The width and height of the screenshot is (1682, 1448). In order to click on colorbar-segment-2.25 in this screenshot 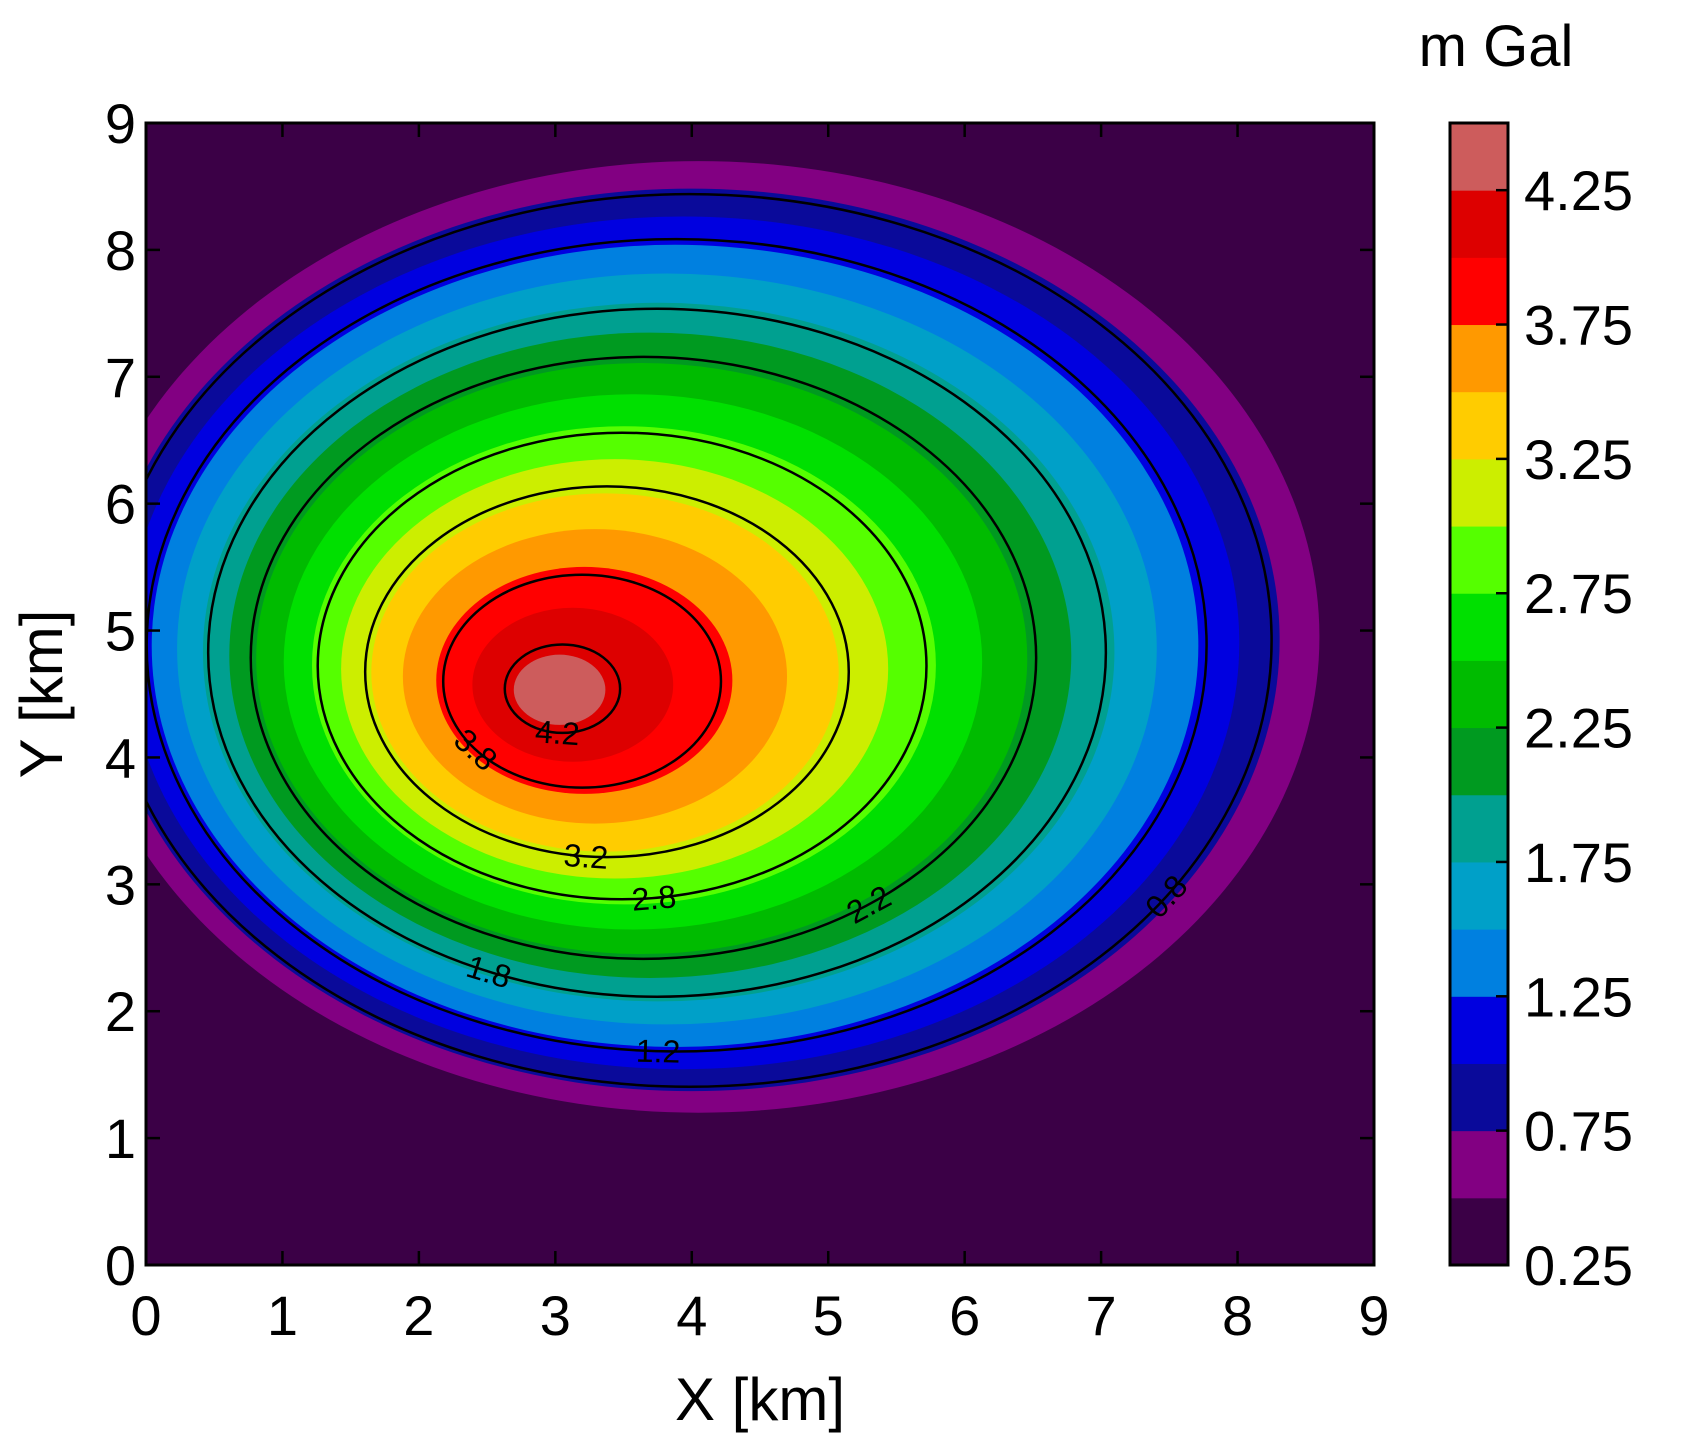, I will do `click(1479, 694)`.